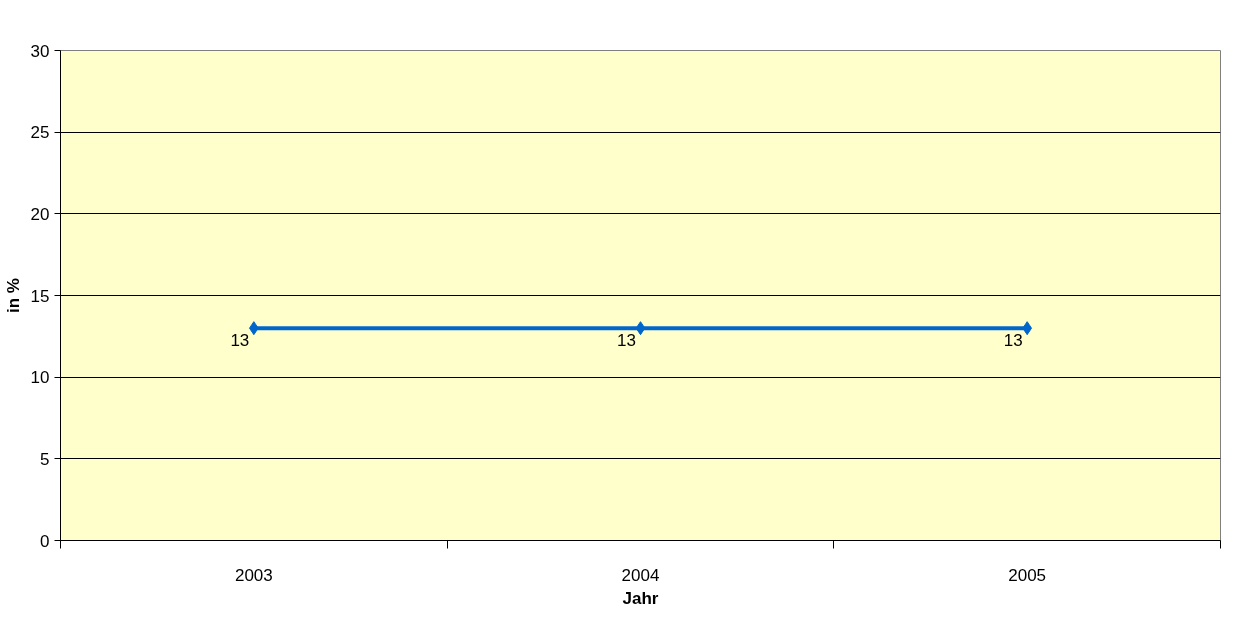 The image size is (1249, 618). I want to click on x-tick-label: 2003, so click(253, 575).